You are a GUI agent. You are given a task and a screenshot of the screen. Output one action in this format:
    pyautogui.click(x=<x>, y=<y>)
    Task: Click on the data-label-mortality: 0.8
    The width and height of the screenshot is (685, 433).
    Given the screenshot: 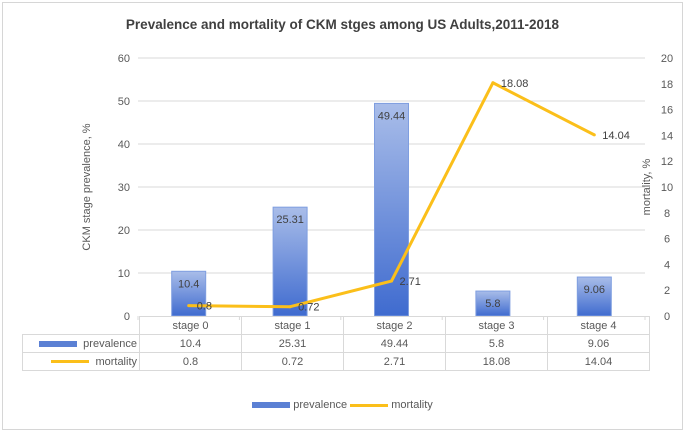 What is the action you would take?
    pyautogui.click(x=204, y=307)
    